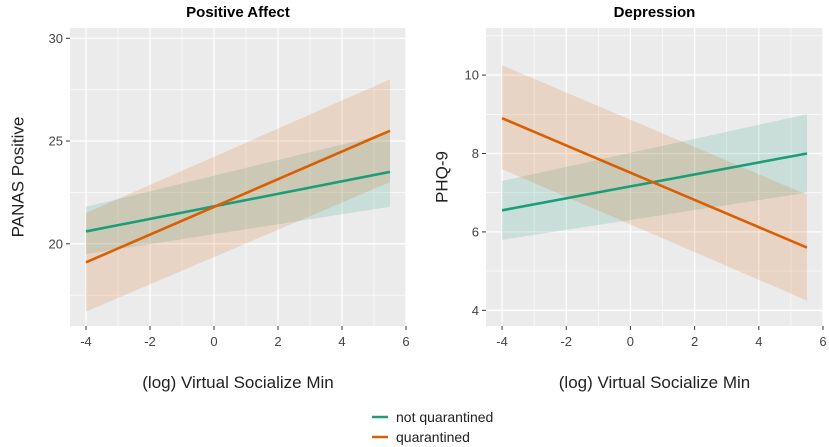  I want to click on y-tick-label: 20, so click(56, 243).